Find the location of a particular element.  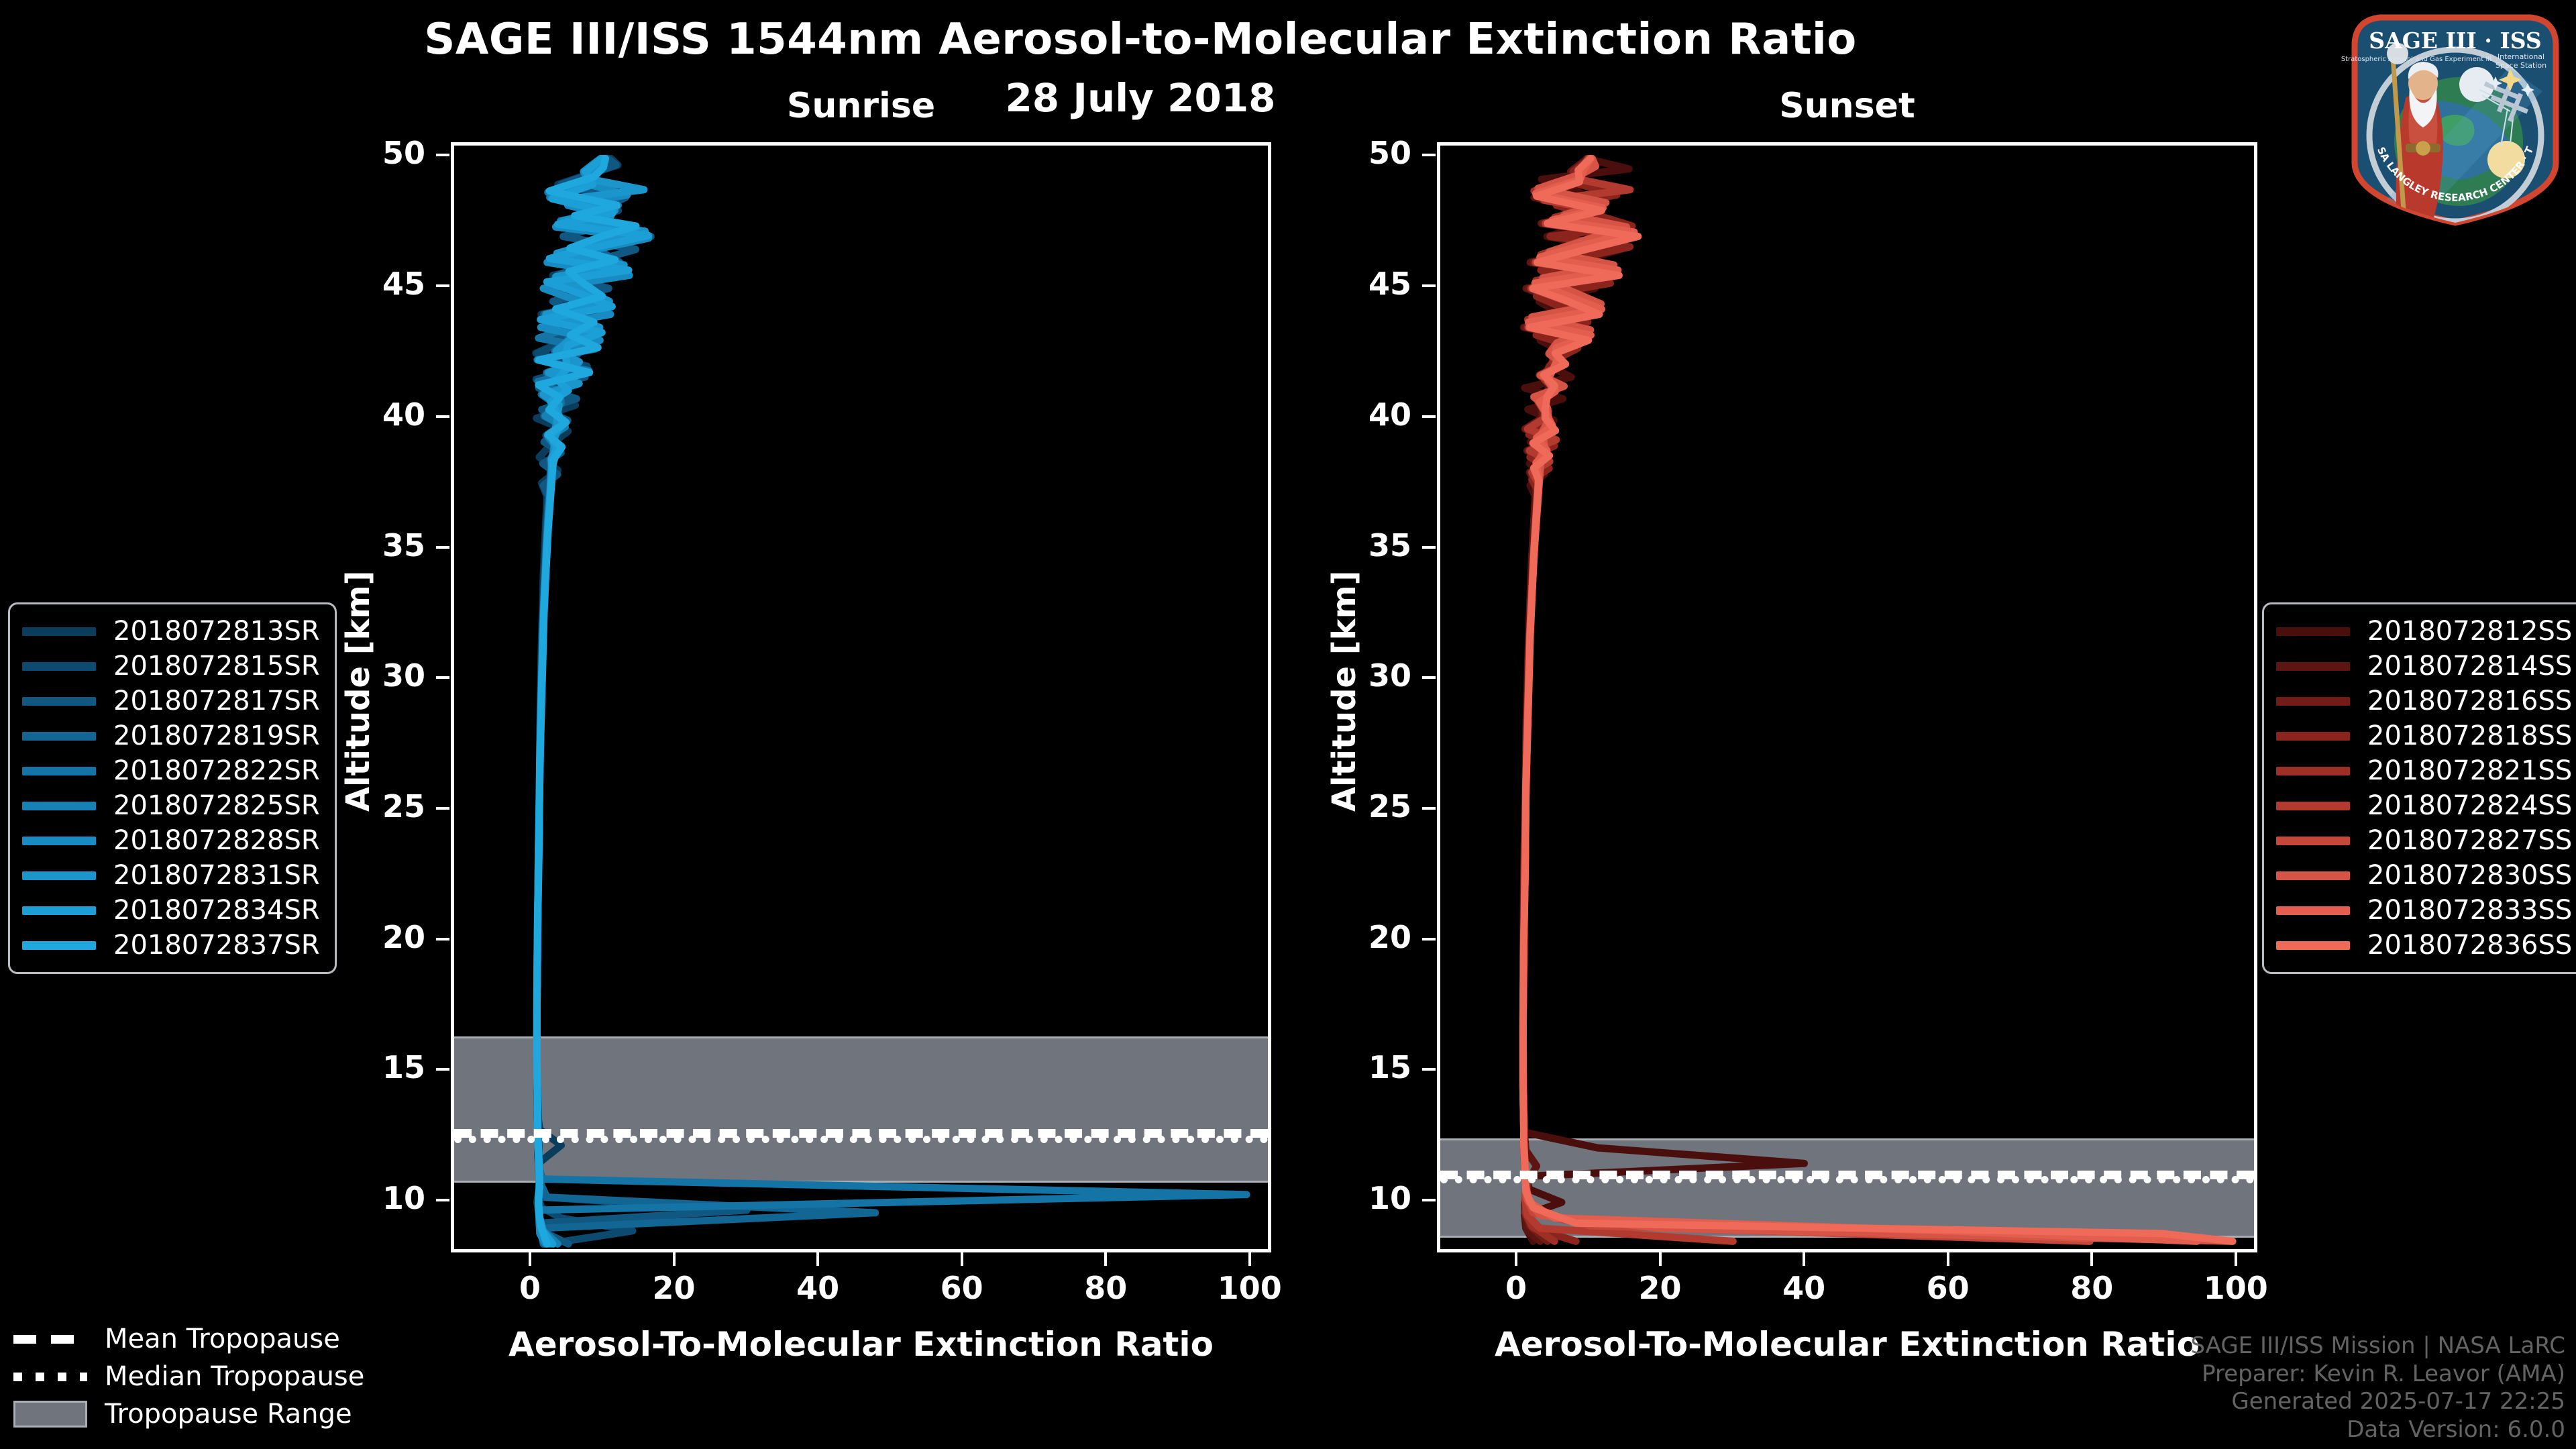

legend-sunrise-item: 2018072815SR is located at coordinates (171, 666).